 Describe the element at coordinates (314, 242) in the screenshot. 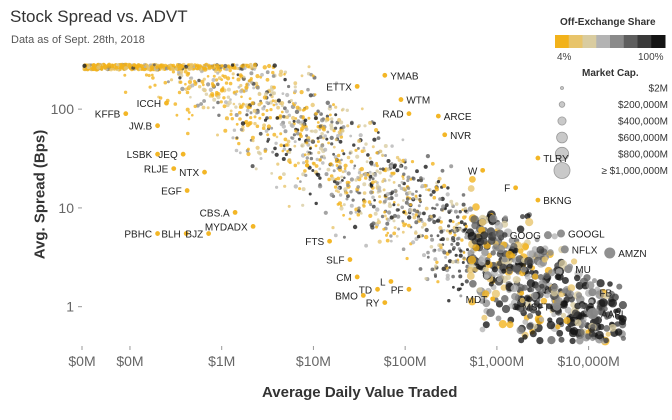

I see `point-label: FTS` at that location.